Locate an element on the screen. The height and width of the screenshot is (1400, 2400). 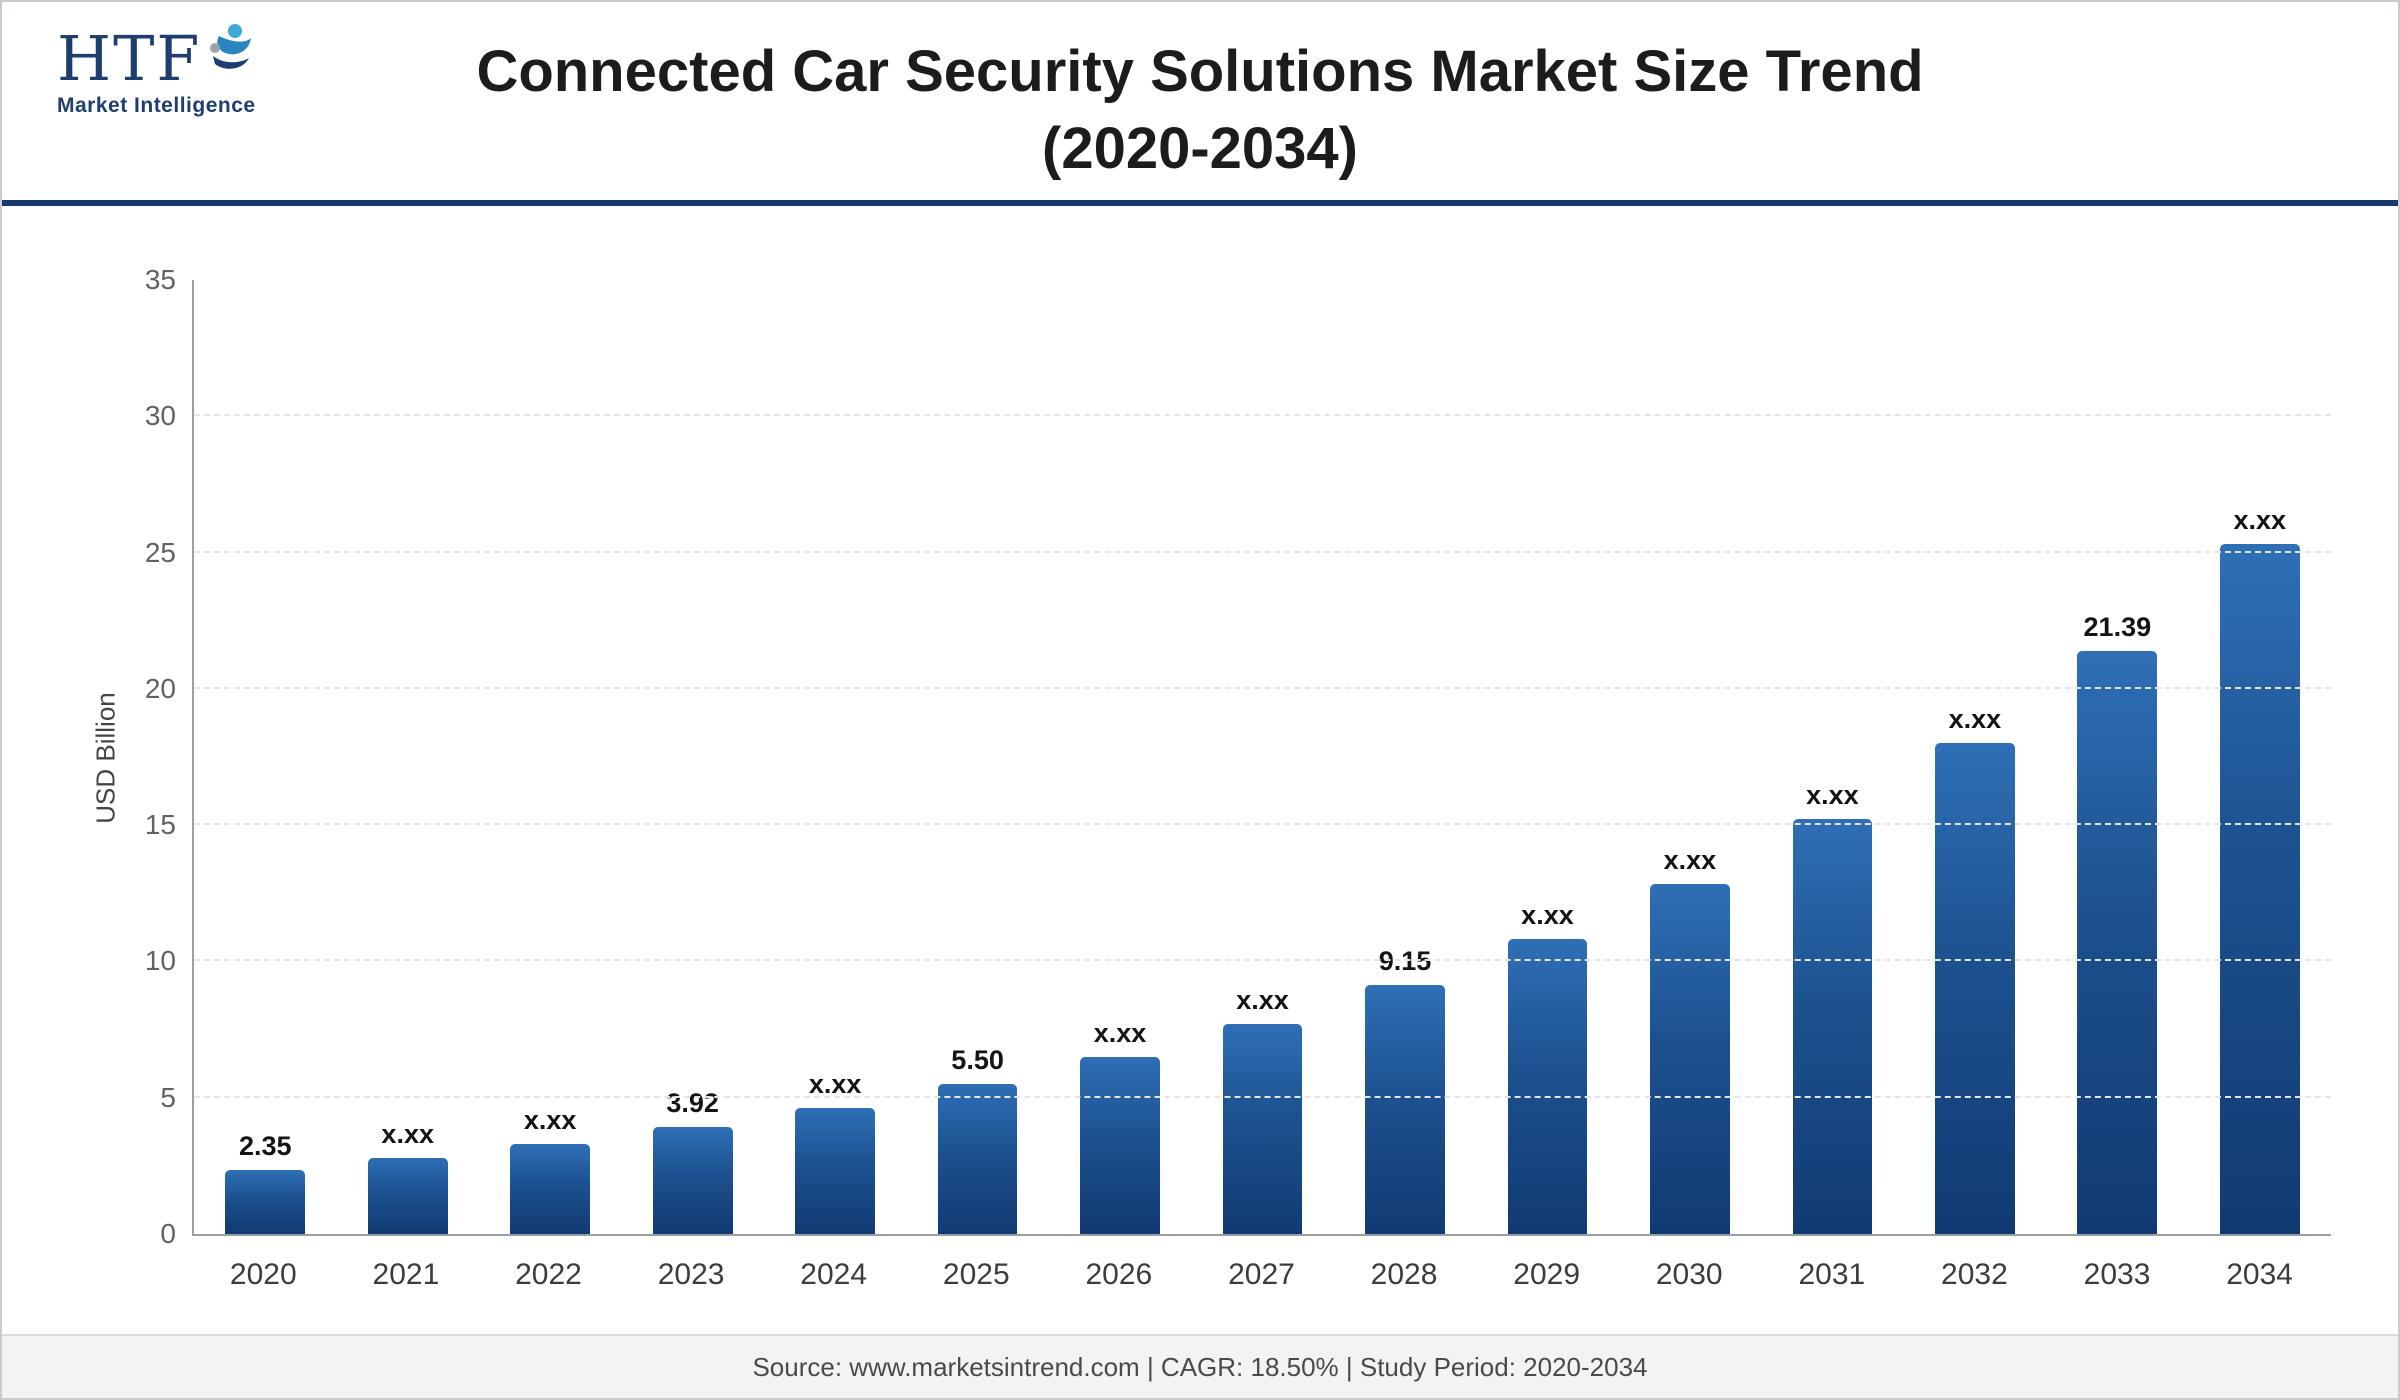
bar-value-label: 5.50 is located at coordinates (977, 1060).